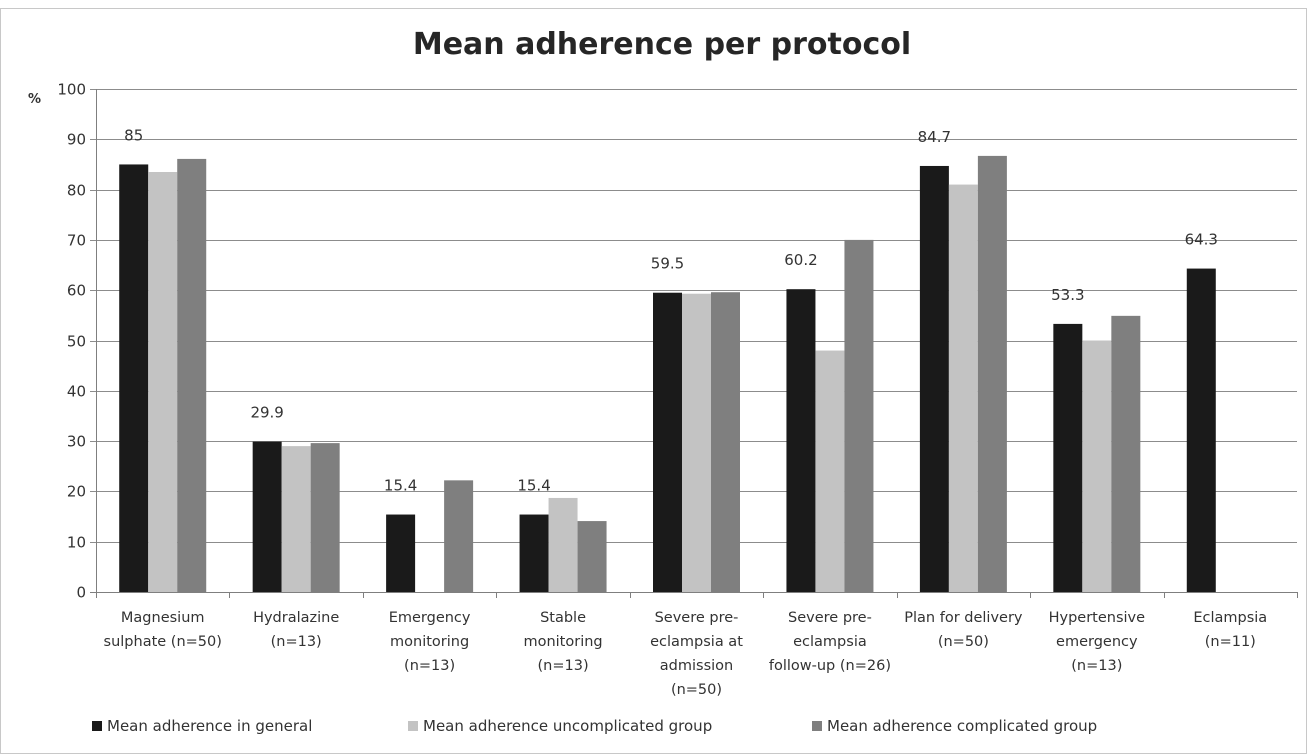  Describe the element at coordinates (76, 492) in the screenshot. I see `y-tick-label: 20` at that location.